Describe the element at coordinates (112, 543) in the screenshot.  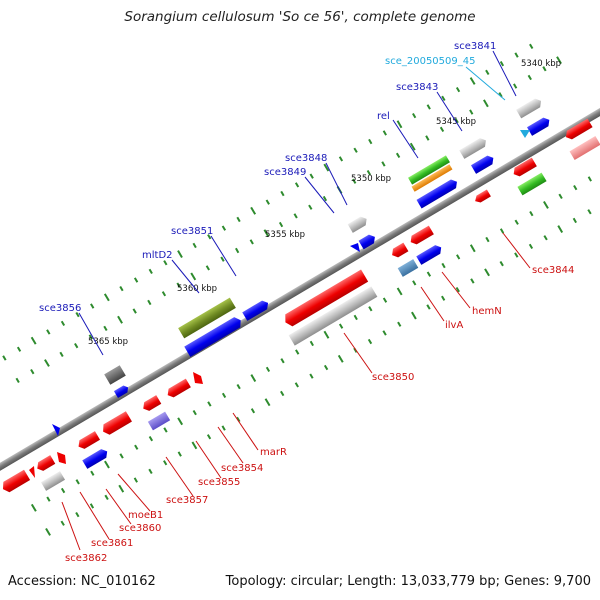
I see `gene-label-sce3861: sce3861` at that location.